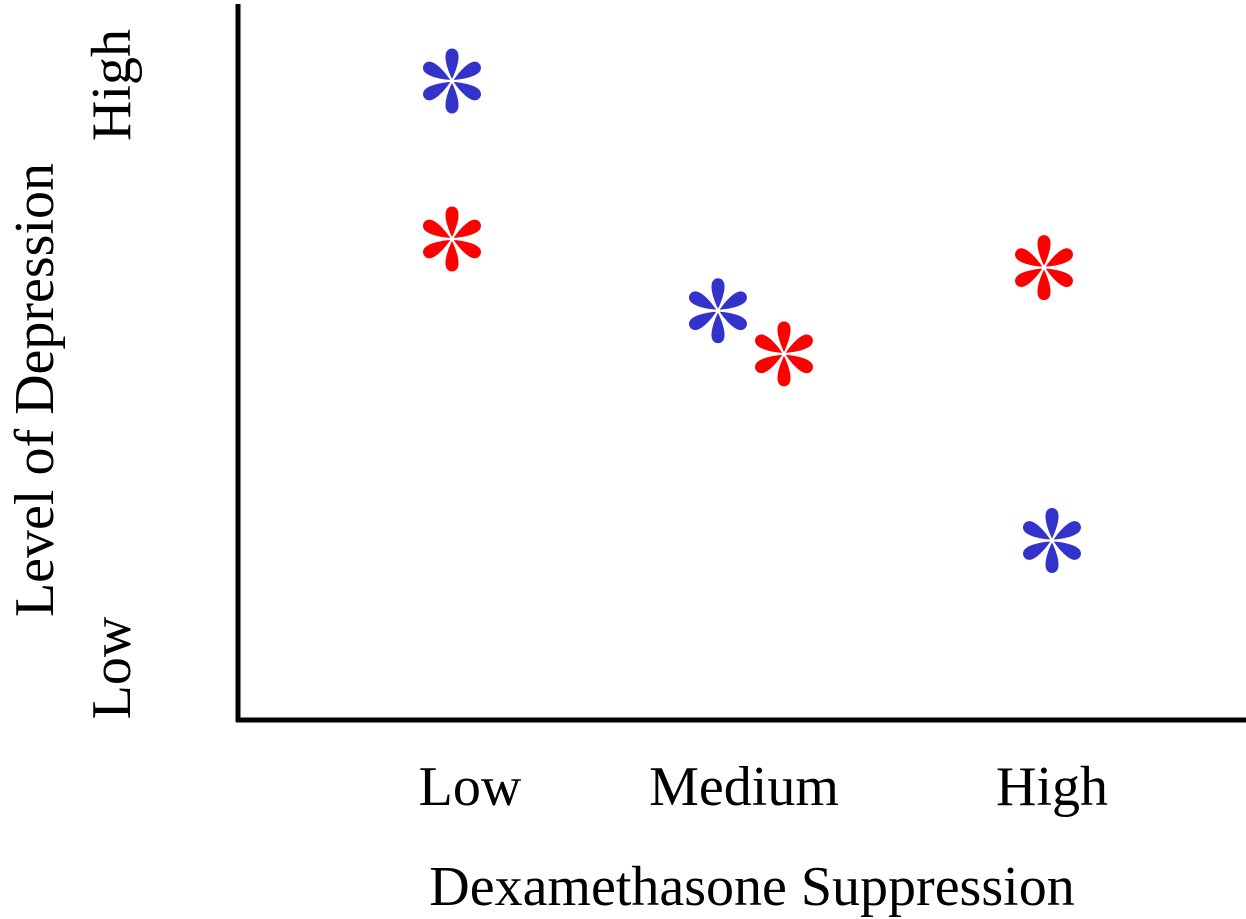 This screenshot has height=919, width=1246. What do you see at coordinates (470, 787) in the screenshot?
I see `x-tick-label: Low` at bounding box center [470, 787].